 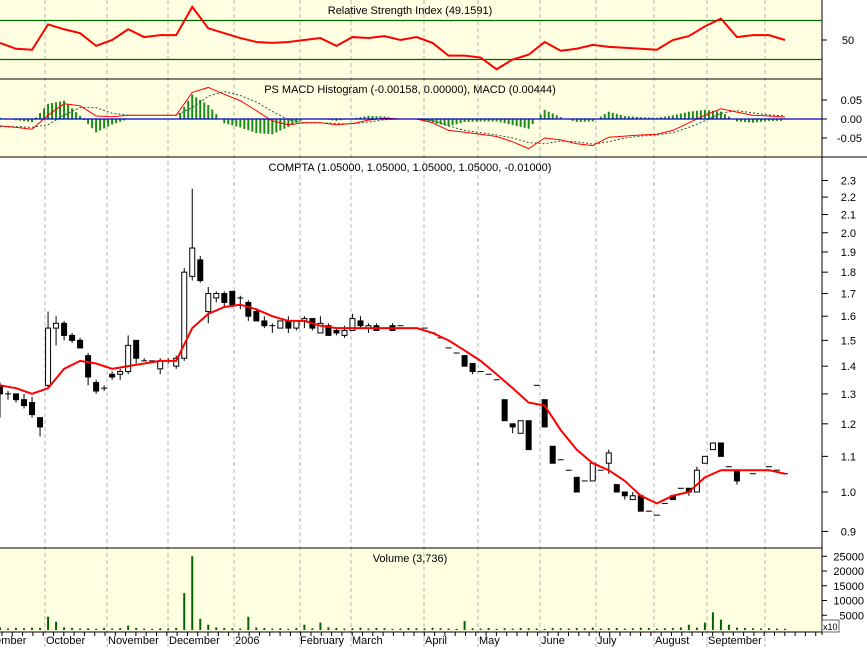 I want to click on volume-tick-label: 20000, so click(x=848, y=572).